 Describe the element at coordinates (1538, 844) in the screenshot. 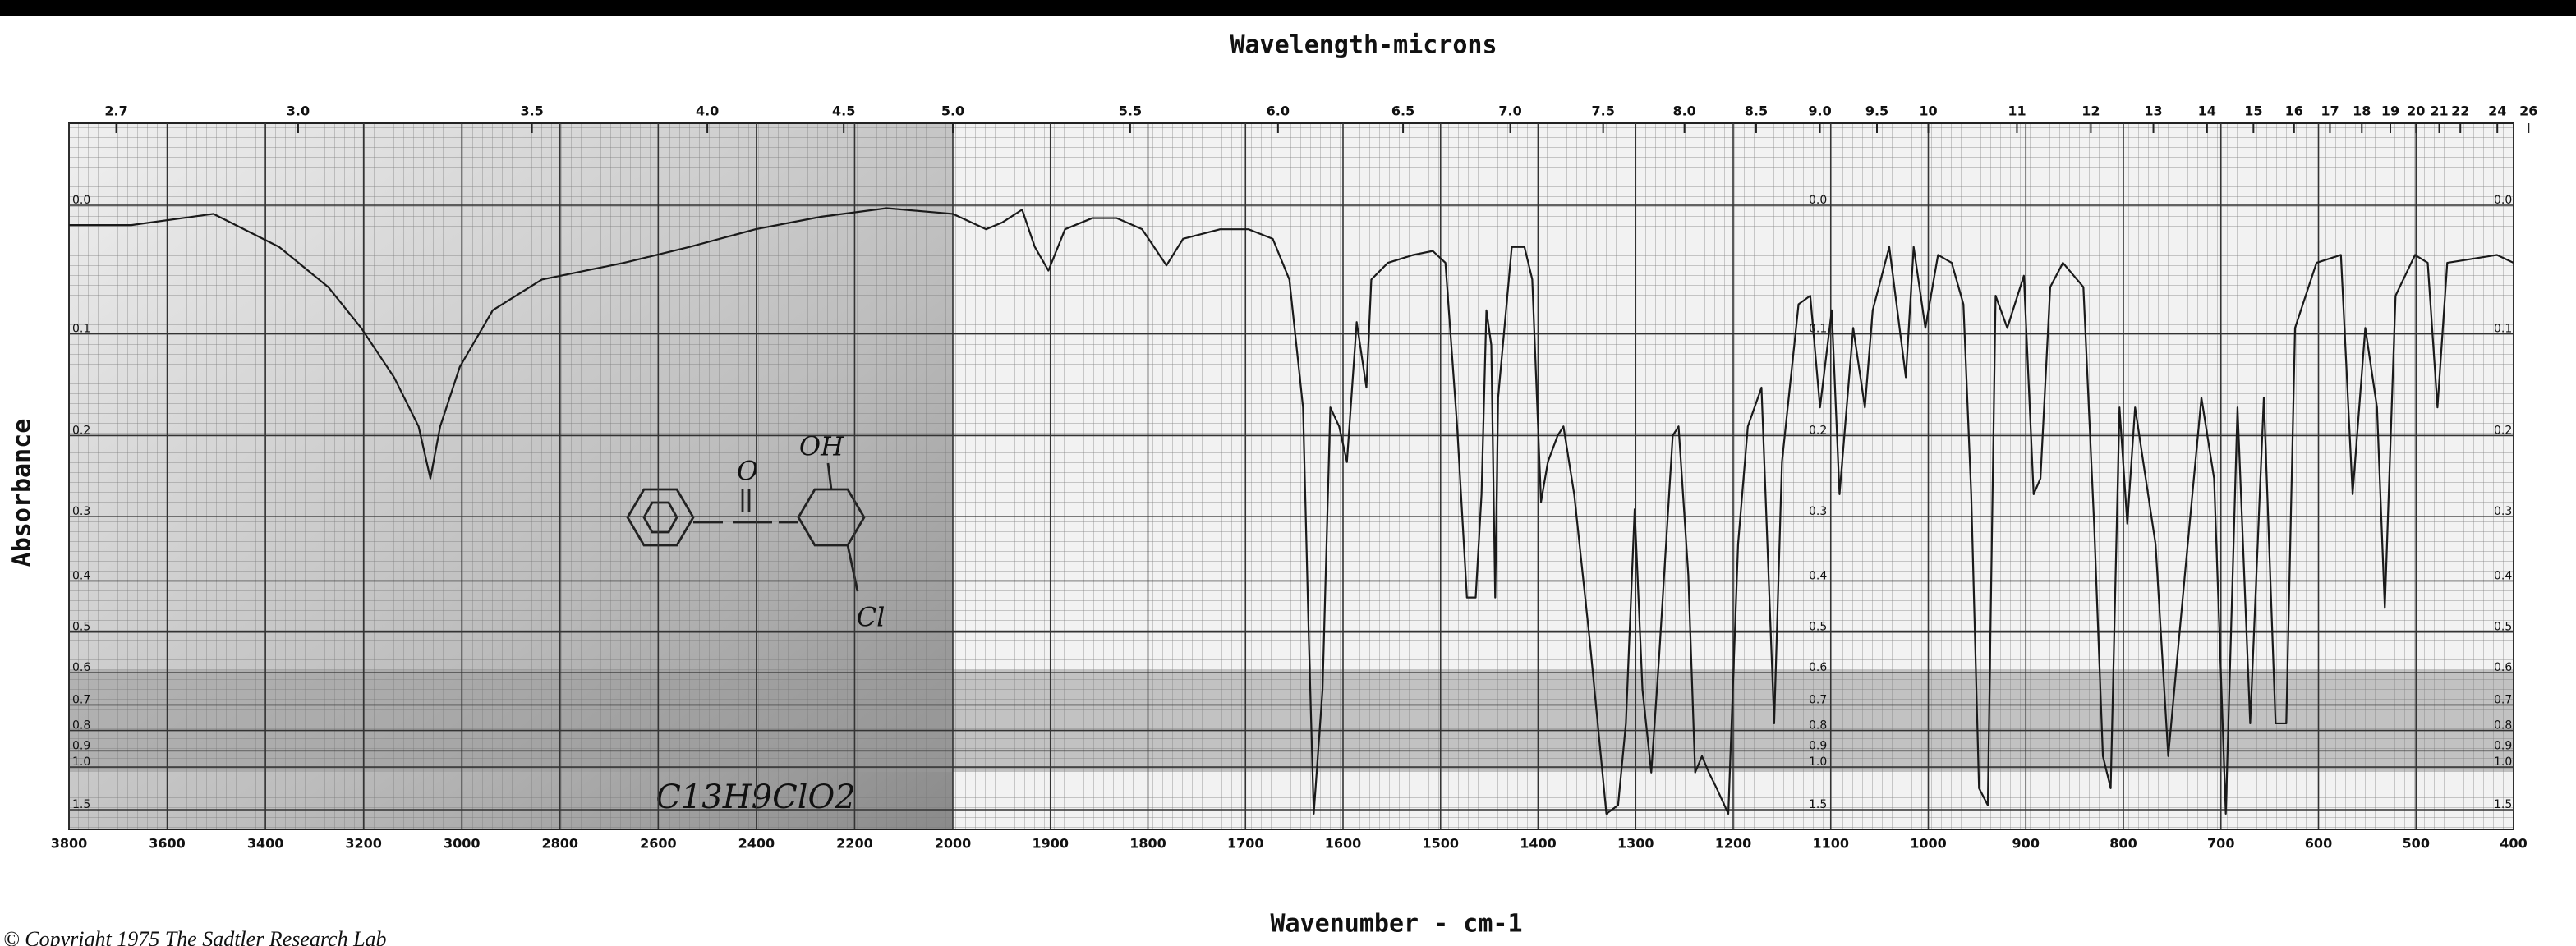

I see `x-tick-label: 1400` at that location.